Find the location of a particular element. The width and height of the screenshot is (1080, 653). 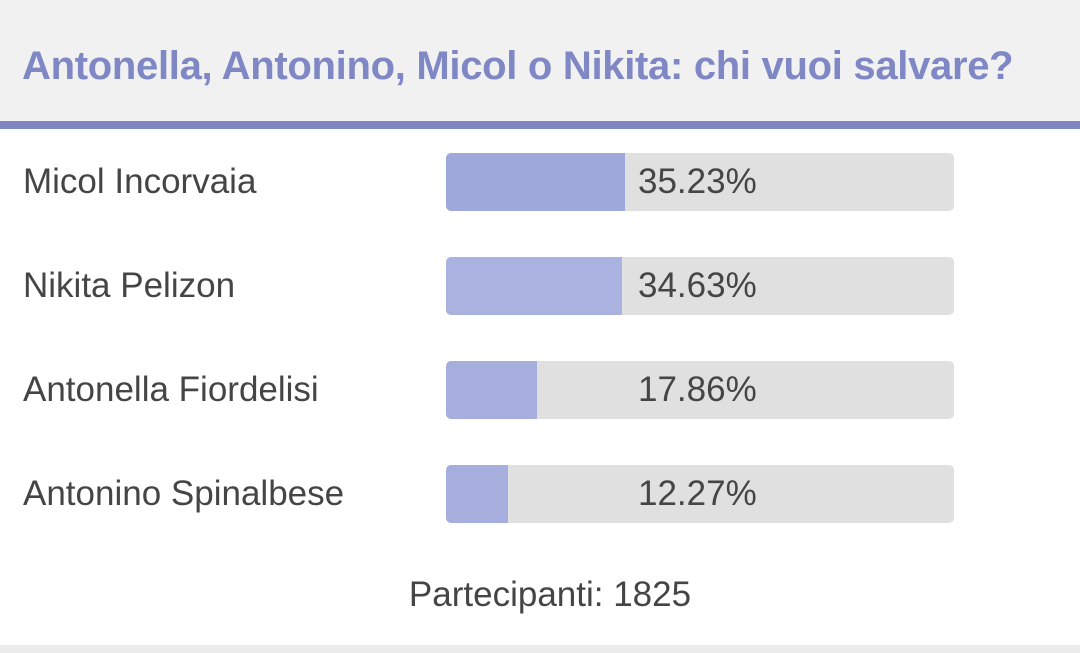

vote-percentage: 12.27% is located at coordinates (697, 493).